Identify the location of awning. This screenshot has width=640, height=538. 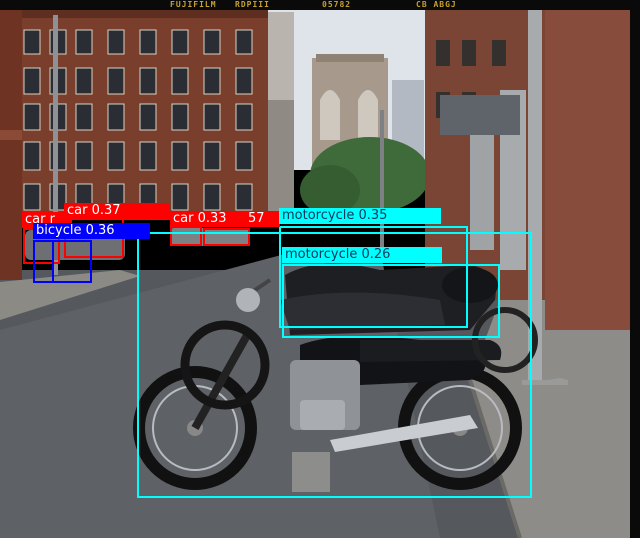
(480, 115).